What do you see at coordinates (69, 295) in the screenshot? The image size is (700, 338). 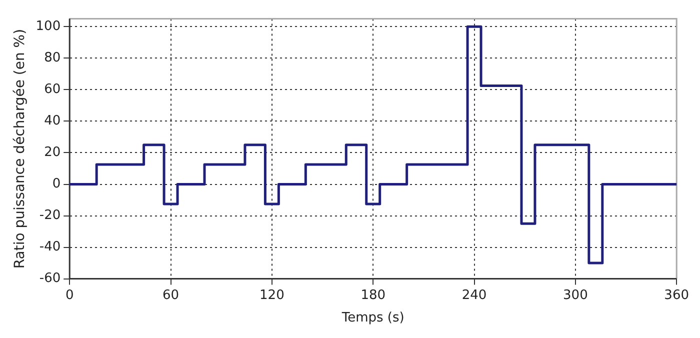 I see `x-tick-label: 0` at bounding box center [69, 295].